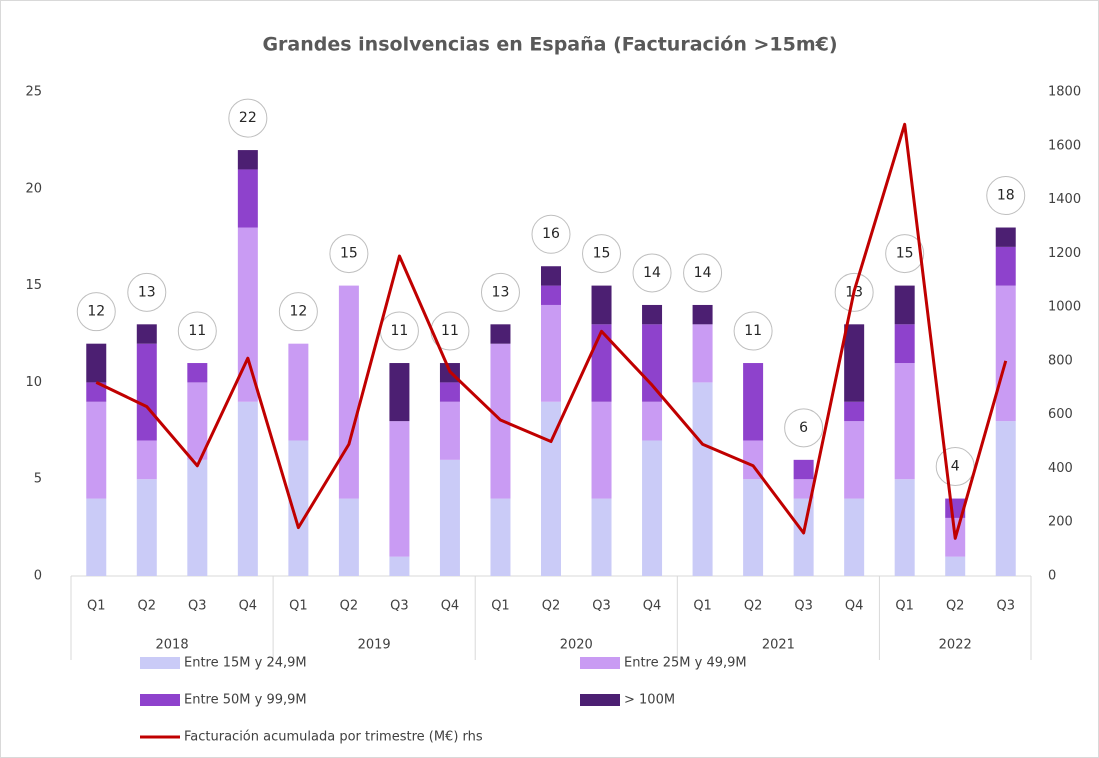 Image resolution: width=1099 pixels, height=758 pixels. Describe the element at coordinates (955, 467) in the screenshot. I see `total-label: 4` at that location.